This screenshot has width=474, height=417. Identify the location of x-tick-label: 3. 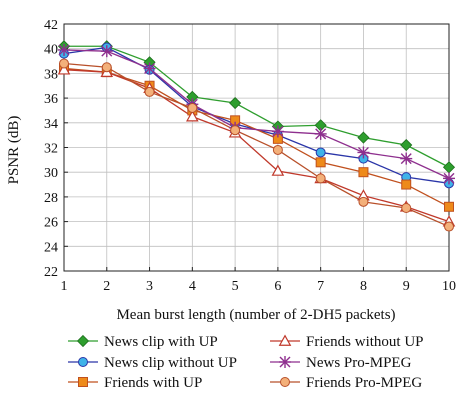
(149, 286).